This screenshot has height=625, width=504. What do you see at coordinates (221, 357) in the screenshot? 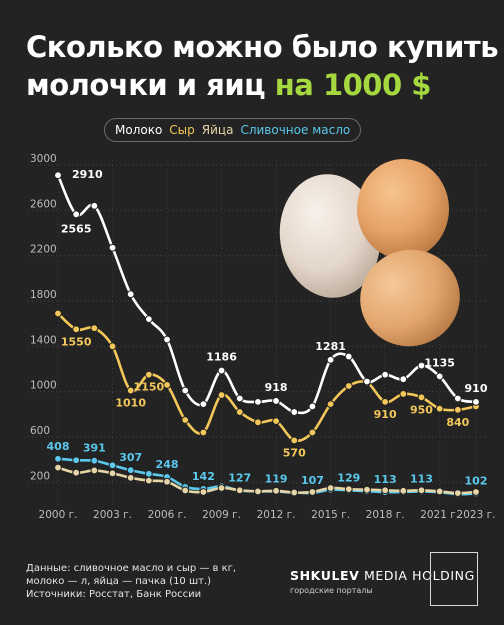
I see `data-label-milk: 1186` at bounding box center [221, 357].